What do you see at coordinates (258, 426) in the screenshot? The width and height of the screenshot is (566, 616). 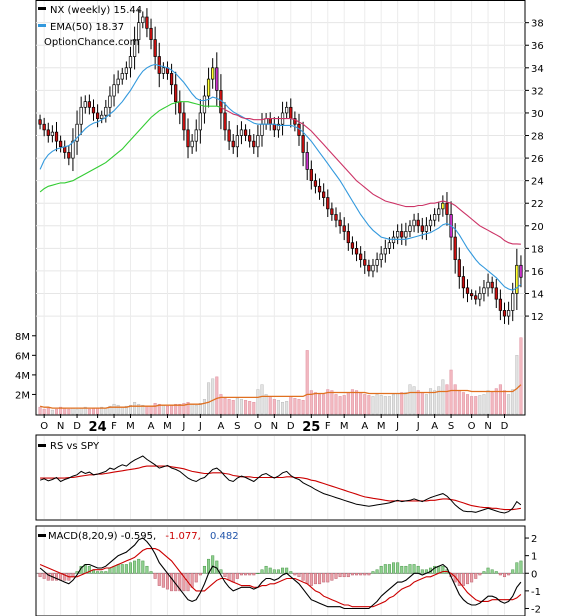 I see `month-label: O` at bounding box center [258, 426].